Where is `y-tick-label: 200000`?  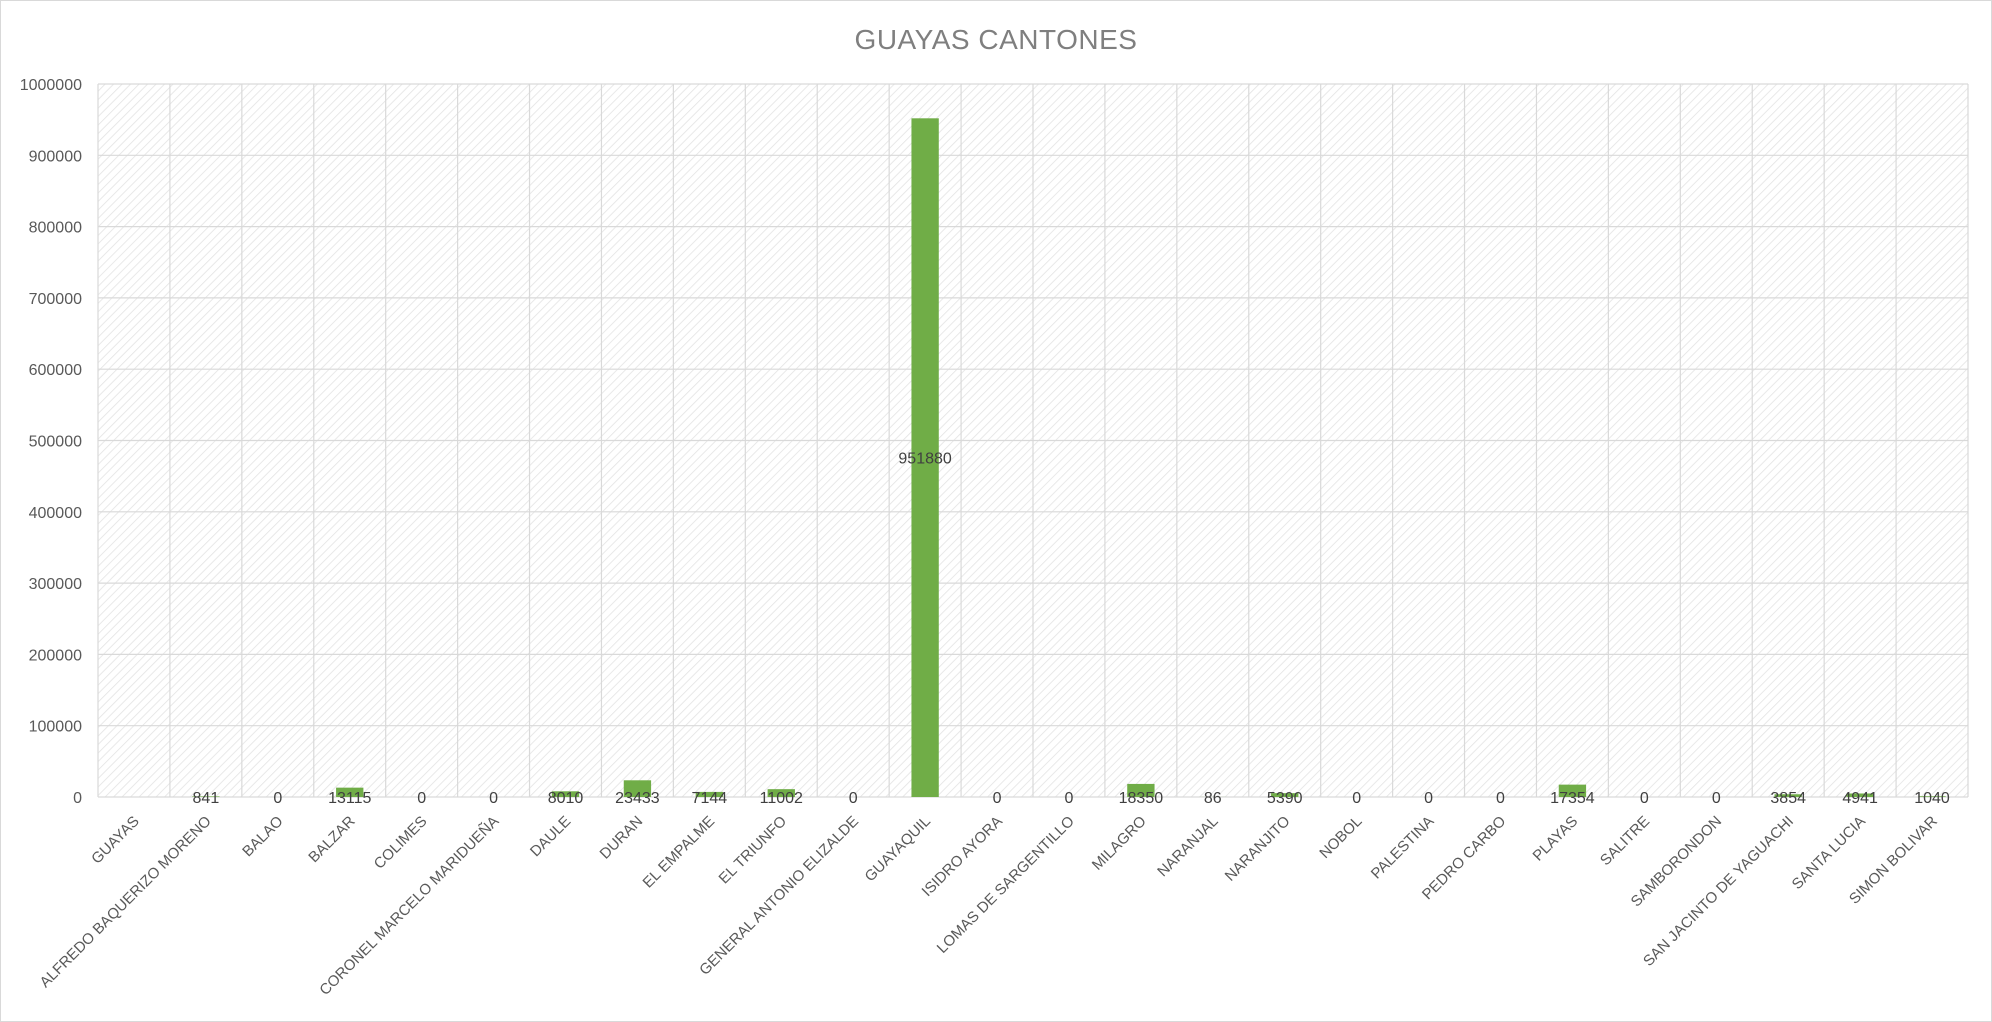
y-tick-label: 200000 is located at coordinates (55, 655).